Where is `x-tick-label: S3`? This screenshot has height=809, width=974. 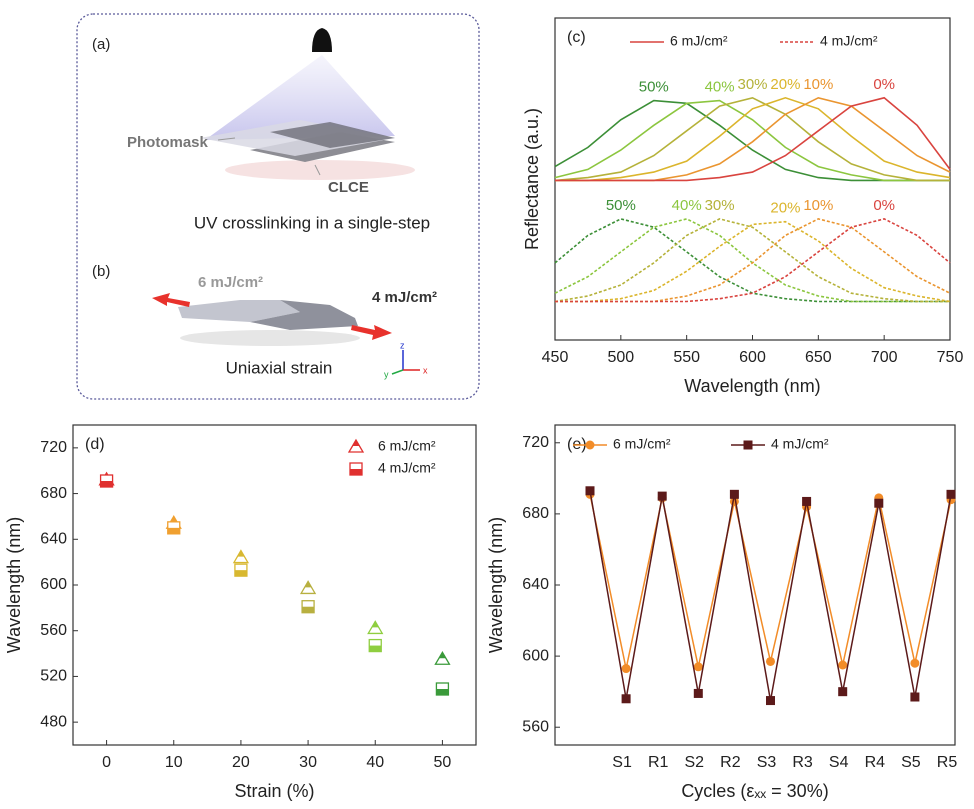 x-tick-label: S3 is located at coordinates (767, 762).